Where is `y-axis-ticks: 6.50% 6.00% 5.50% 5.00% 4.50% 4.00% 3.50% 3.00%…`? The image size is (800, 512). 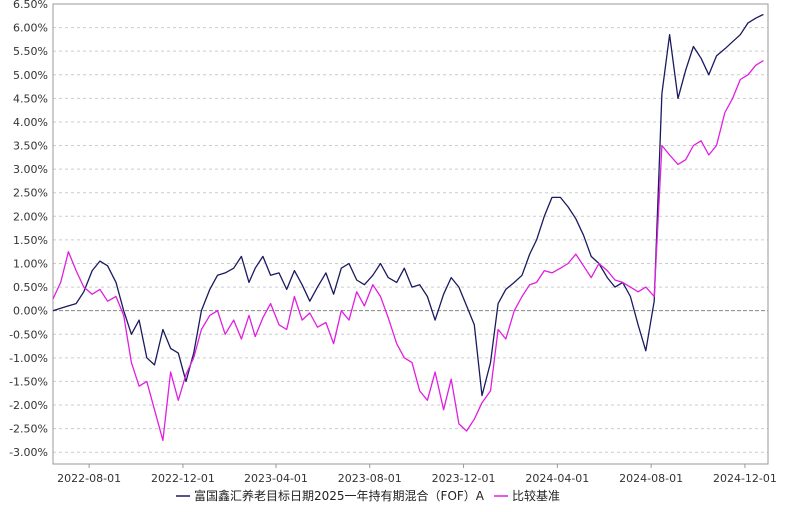 y-axis-ticks: 6.50% 6.00% 5.50% 5.00% 4.50% 4.00% 3.50% 3.00%… is located at coordinates (28, 229).